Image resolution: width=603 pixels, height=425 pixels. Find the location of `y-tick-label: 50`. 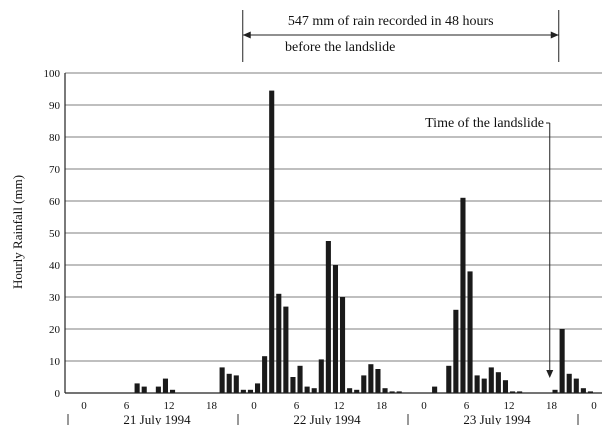

y-tick-label: 50 is located at coordinates (55, 234).